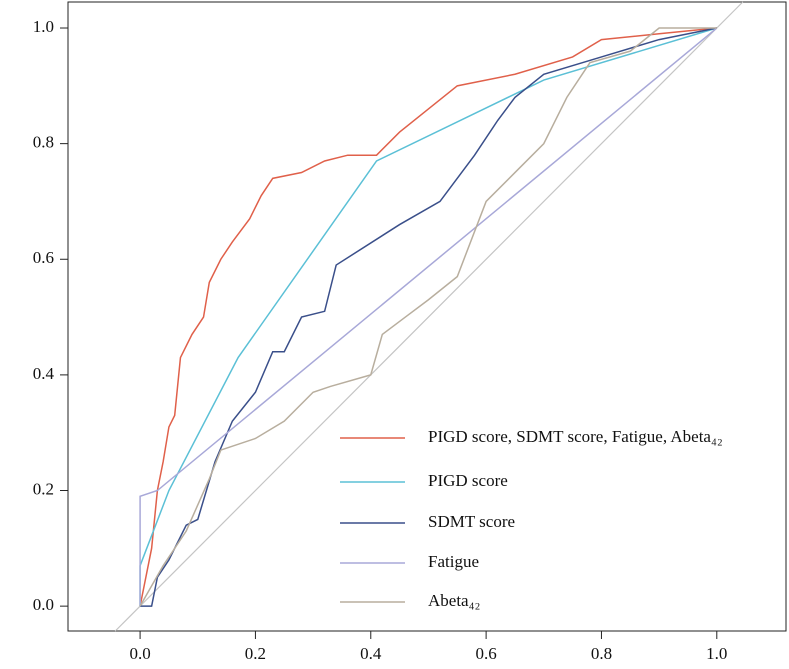 The width and height of the screenshot is (789, 669). I want to click on x-tick-label: 0.6, so click(485, 653).